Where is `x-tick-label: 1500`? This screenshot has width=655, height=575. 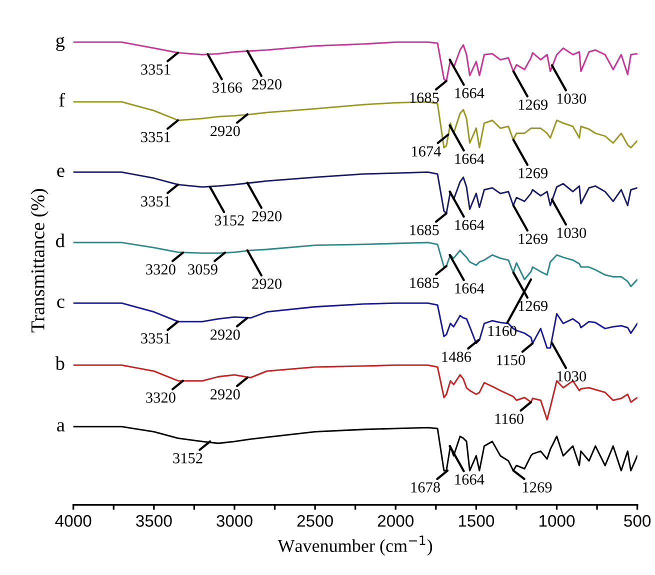
x-tick-label: 1500 is located at coordinates (476, 521).